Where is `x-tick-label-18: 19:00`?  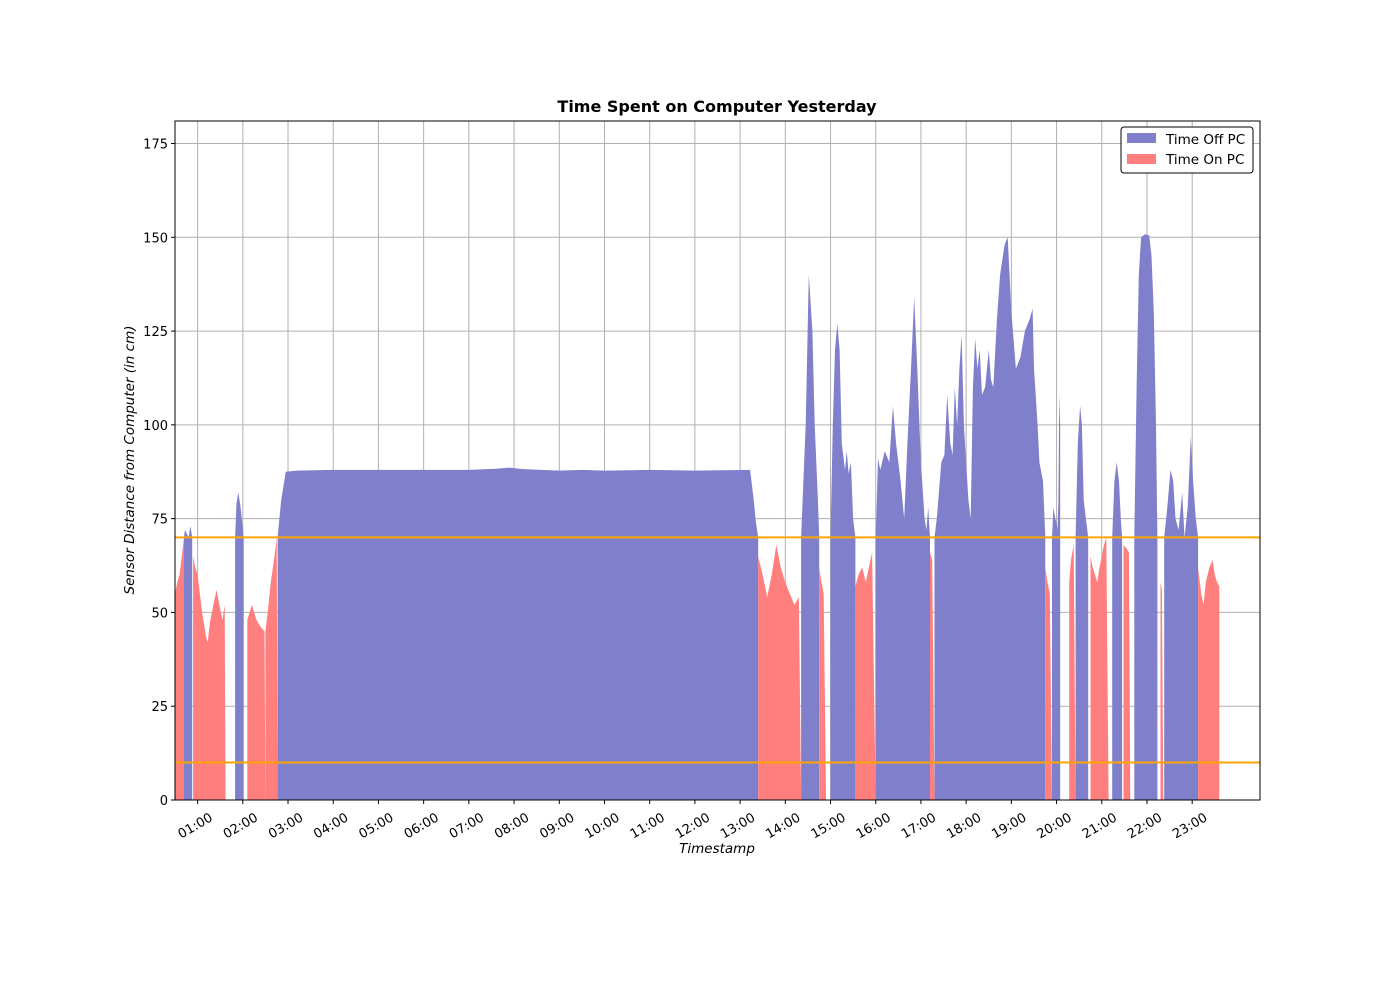 x-tick-label-18: 19:00 is located at coordinates (1009, 826).